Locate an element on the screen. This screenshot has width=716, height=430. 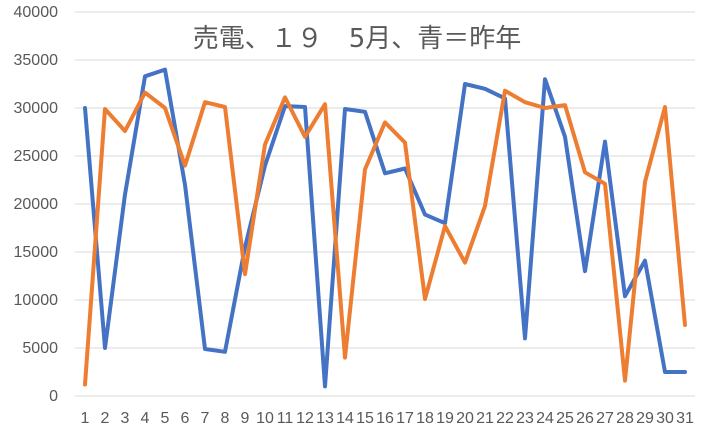
x-tick-label: 30 is located at coordinates (665, 418).